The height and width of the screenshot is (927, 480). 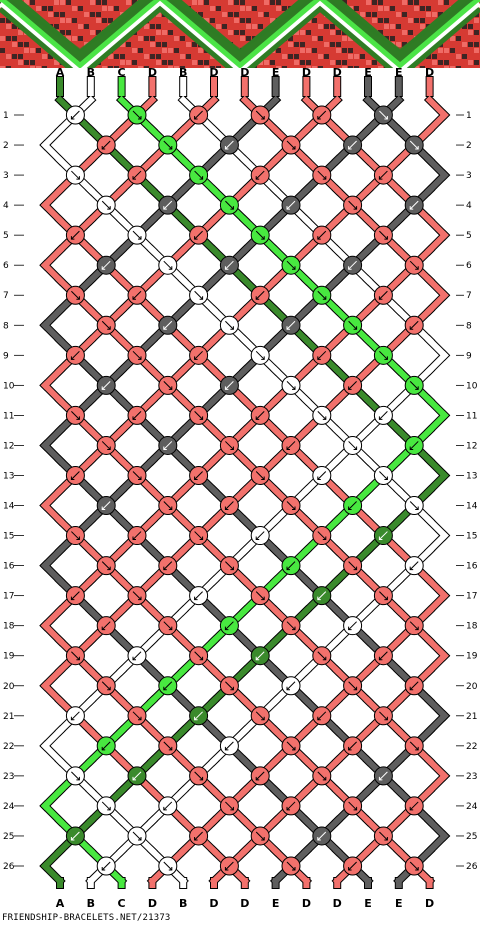 What do you see at coordinates (6, 206) in the screenshot?
I see `row-number-left: 4` at bounding box center [6, 206].